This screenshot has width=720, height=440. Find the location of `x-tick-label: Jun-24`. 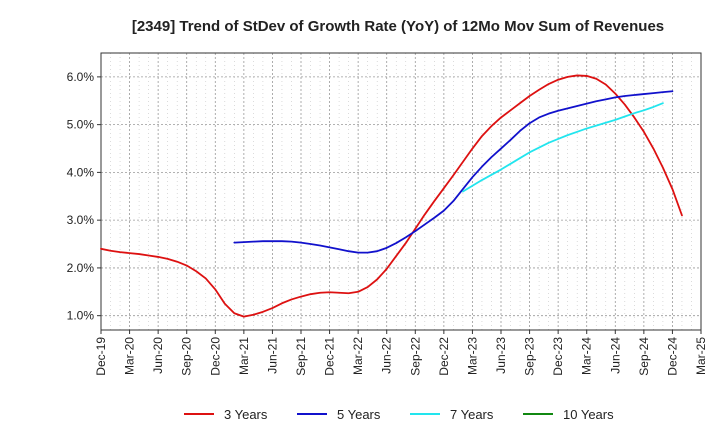

x-tick-label: Jun-24 is located at coordinates (615, 355).